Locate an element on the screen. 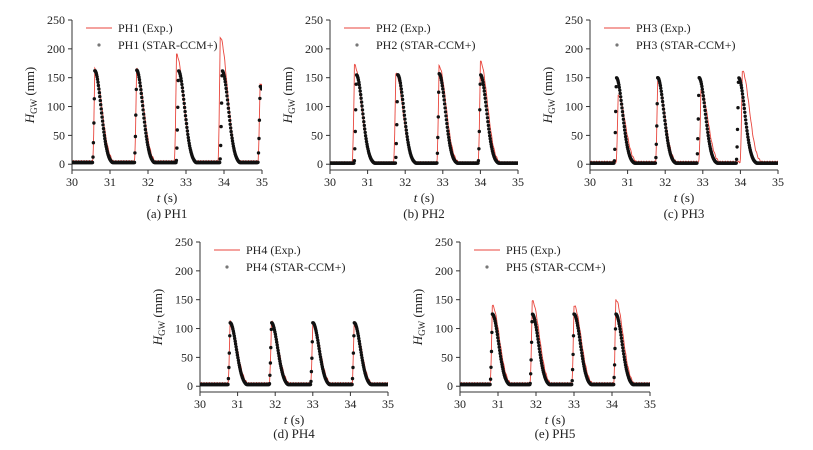 The image size is (813, 450). y-tick-label: 200 is located at coordinates (314, 49).